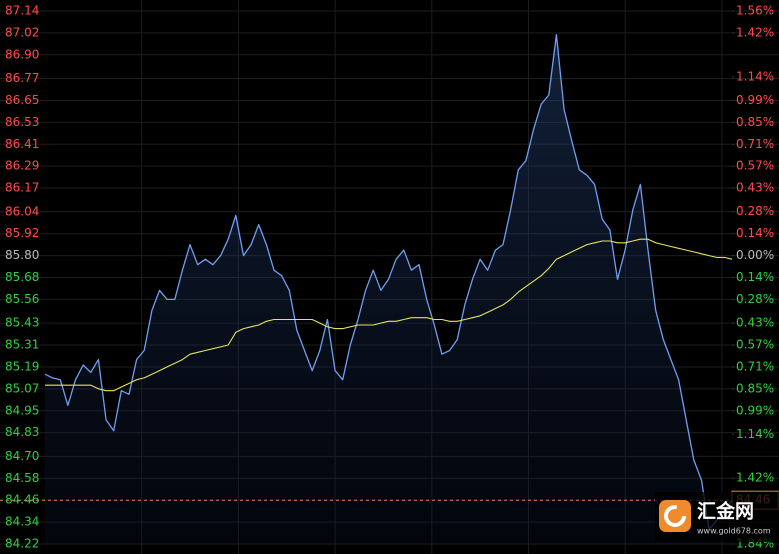 Image resolution: width=779 pixels, height=554 pixels. What do you see at coordinates (22, 456) in the screenshot?
I see `y-tick-label: 84.70` at bounding box center [22, 456].